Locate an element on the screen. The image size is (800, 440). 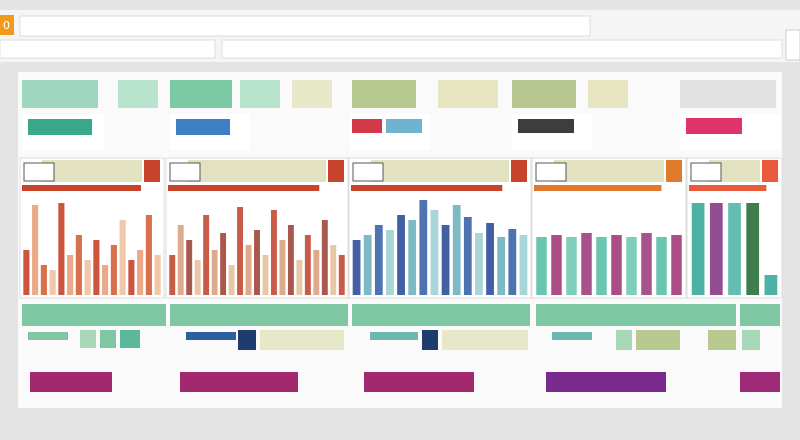
address-bar is located at coordinates (305, 26).